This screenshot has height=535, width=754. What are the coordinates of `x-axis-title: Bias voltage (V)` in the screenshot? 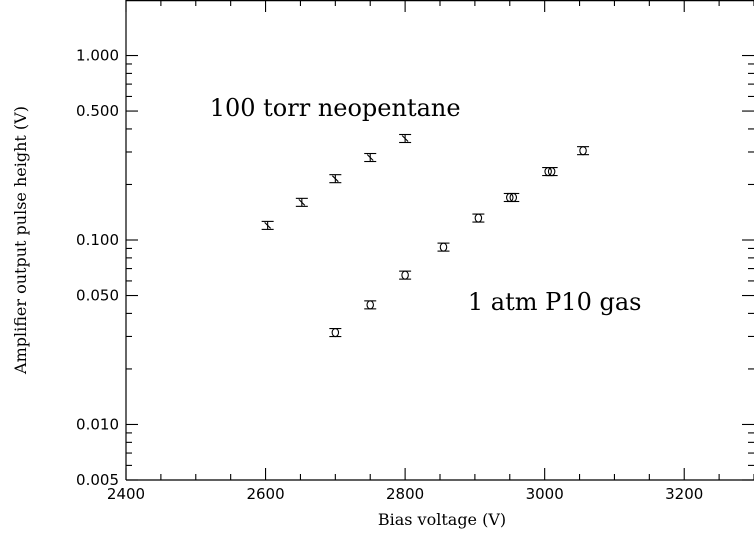 It's located at (442, 519).